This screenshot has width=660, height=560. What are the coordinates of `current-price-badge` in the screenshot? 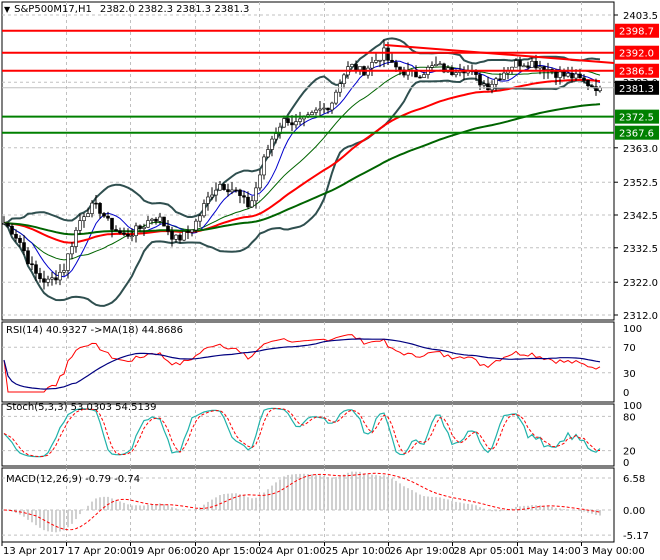 It's located at (637, 87).